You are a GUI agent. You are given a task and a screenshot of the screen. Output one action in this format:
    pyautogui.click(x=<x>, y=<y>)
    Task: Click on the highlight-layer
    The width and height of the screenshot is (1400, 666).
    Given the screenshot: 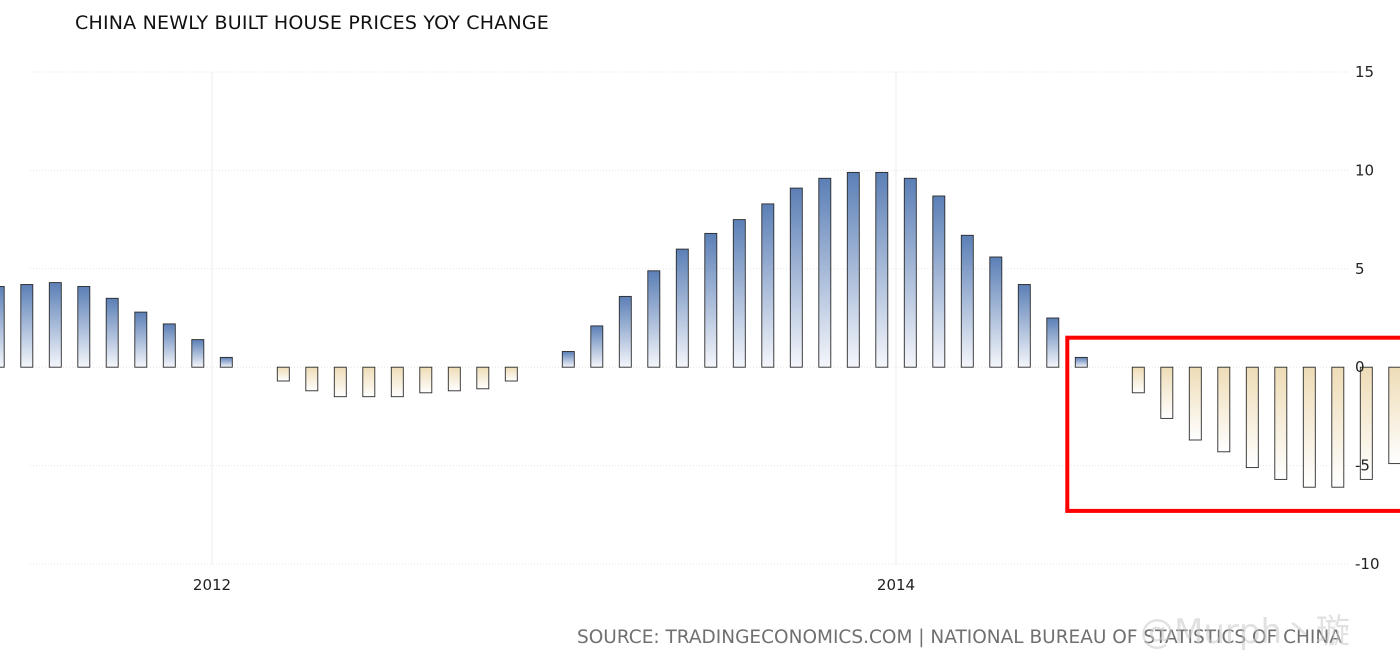 What is the action you would take?
    pyautogui.click(x=1232, y=424)
    